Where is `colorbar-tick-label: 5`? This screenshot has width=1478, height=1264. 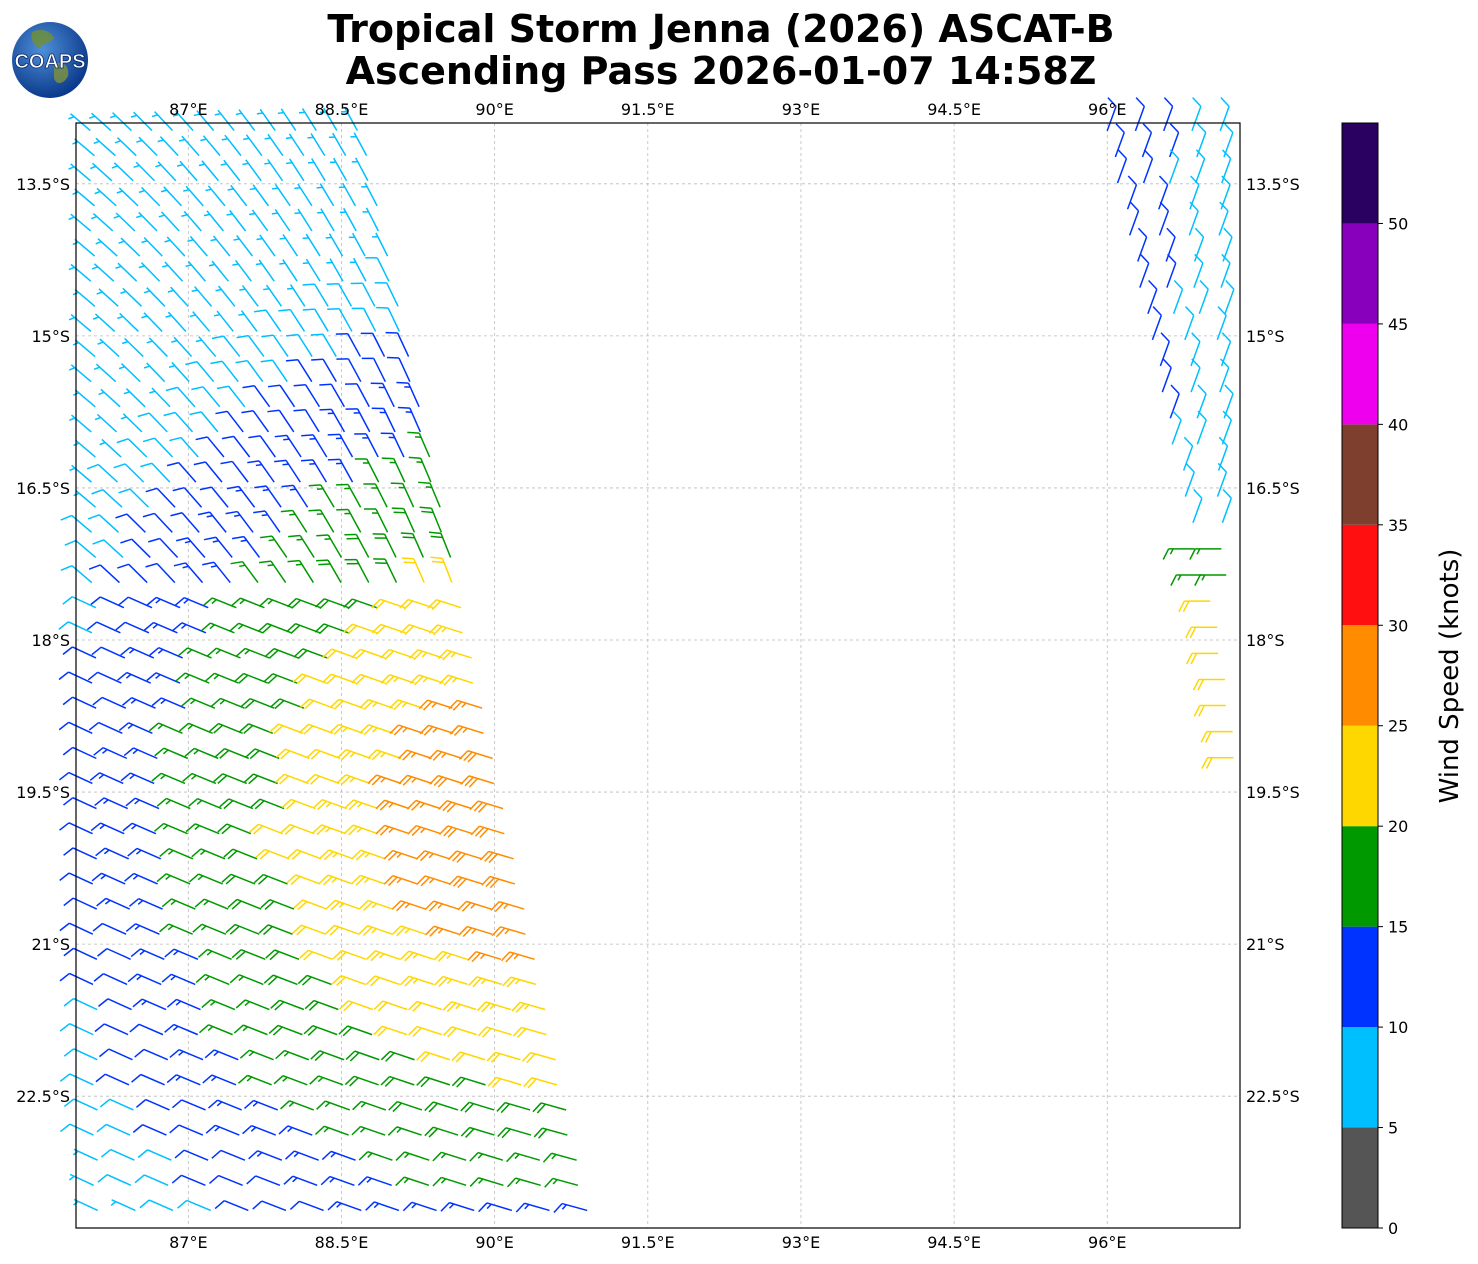 colorbar-tick-label: 5 is located at coordinates (1393, 1128).